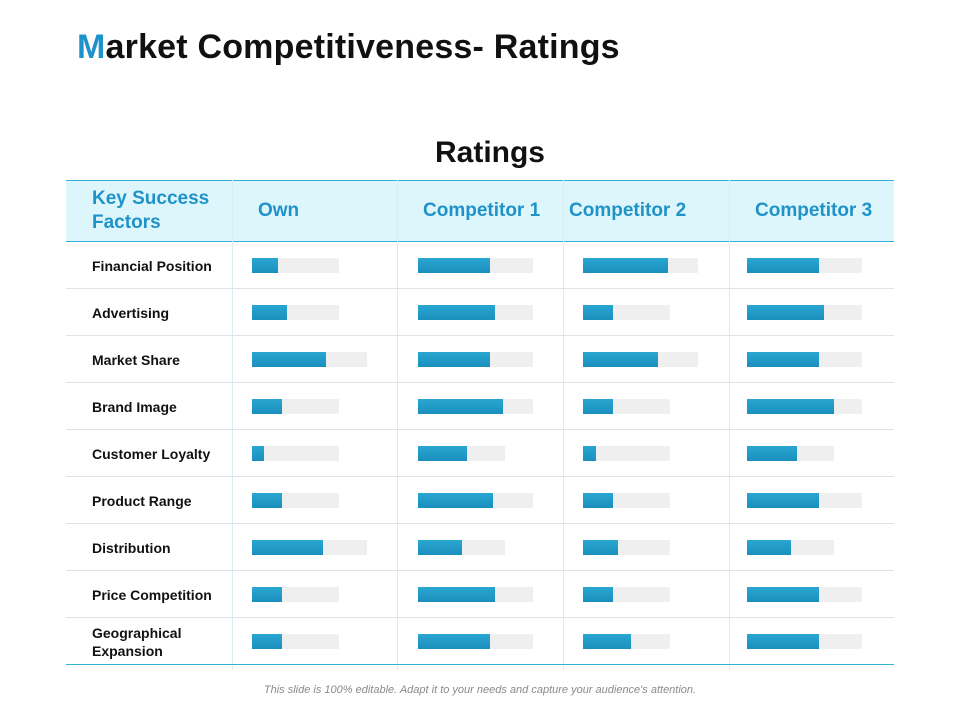 This screenshot has height=720, width=960. I want to click on rating-bar-competitor-3-market-share, so click(783, 359).